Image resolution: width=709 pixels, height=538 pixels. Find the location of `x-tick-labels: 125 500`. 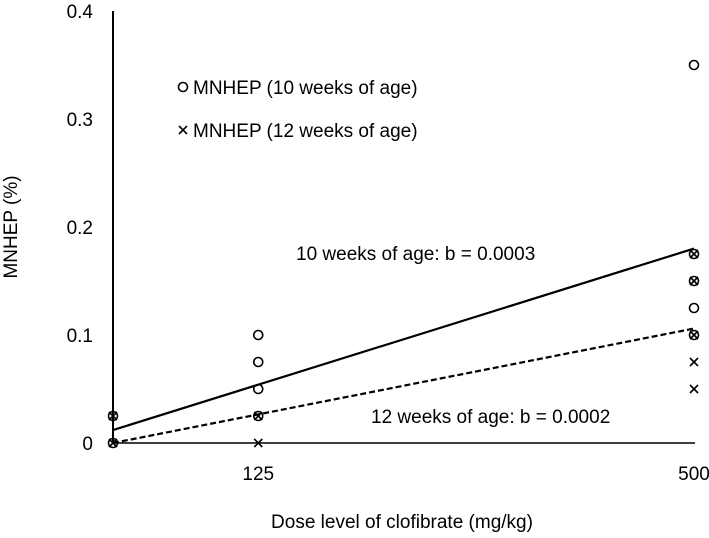

x-tick-labels: 125 500 is located at coordinates (475, 474).